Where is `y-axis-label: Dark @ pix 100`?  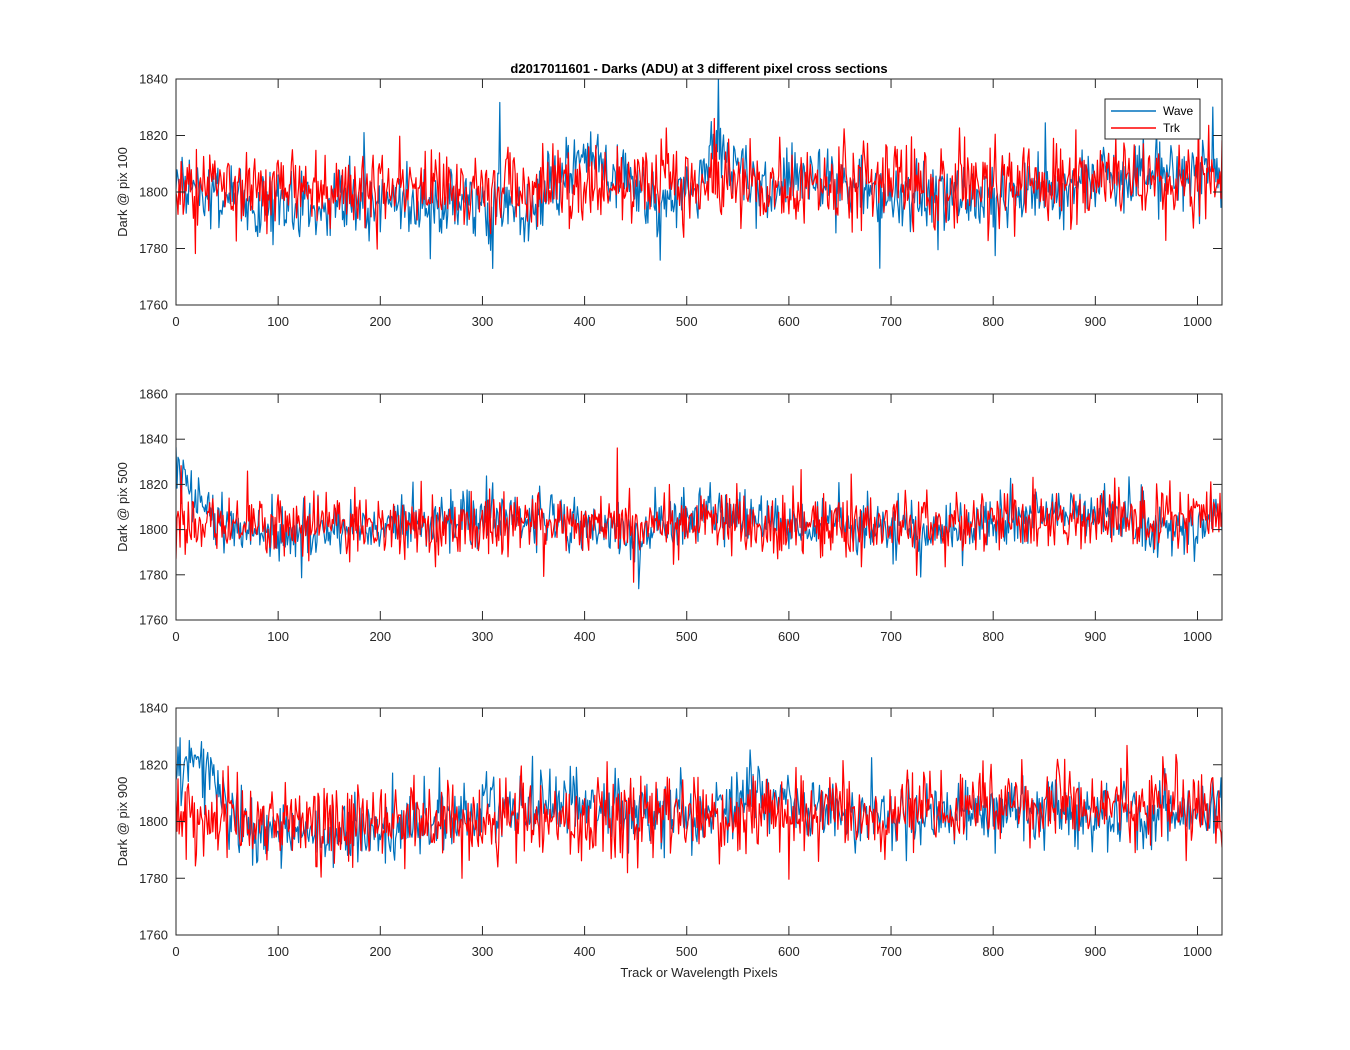 y-axis-label: Dark @ pix 100 is located at coordinates (122, 192).